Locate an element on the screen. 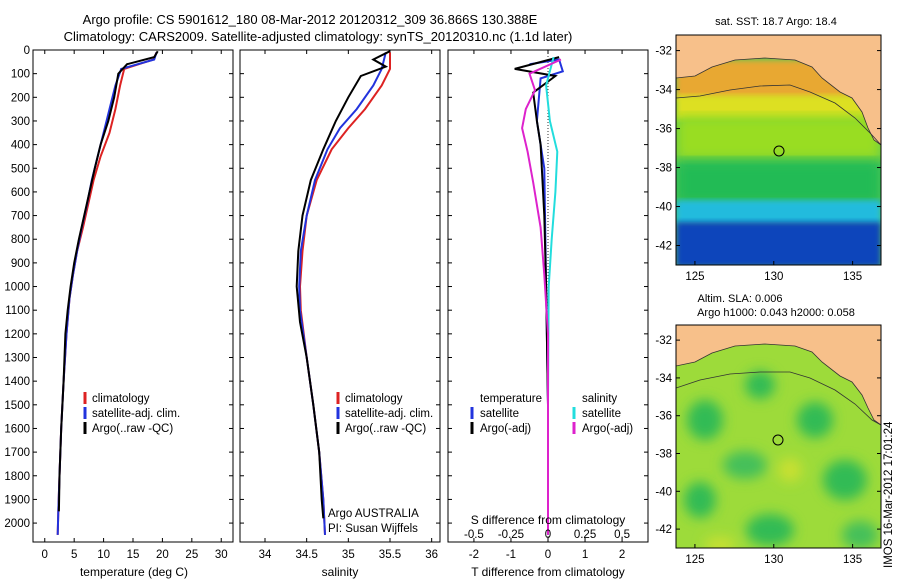  depth-tick-label: 200 is located at coordinates (20, 98).